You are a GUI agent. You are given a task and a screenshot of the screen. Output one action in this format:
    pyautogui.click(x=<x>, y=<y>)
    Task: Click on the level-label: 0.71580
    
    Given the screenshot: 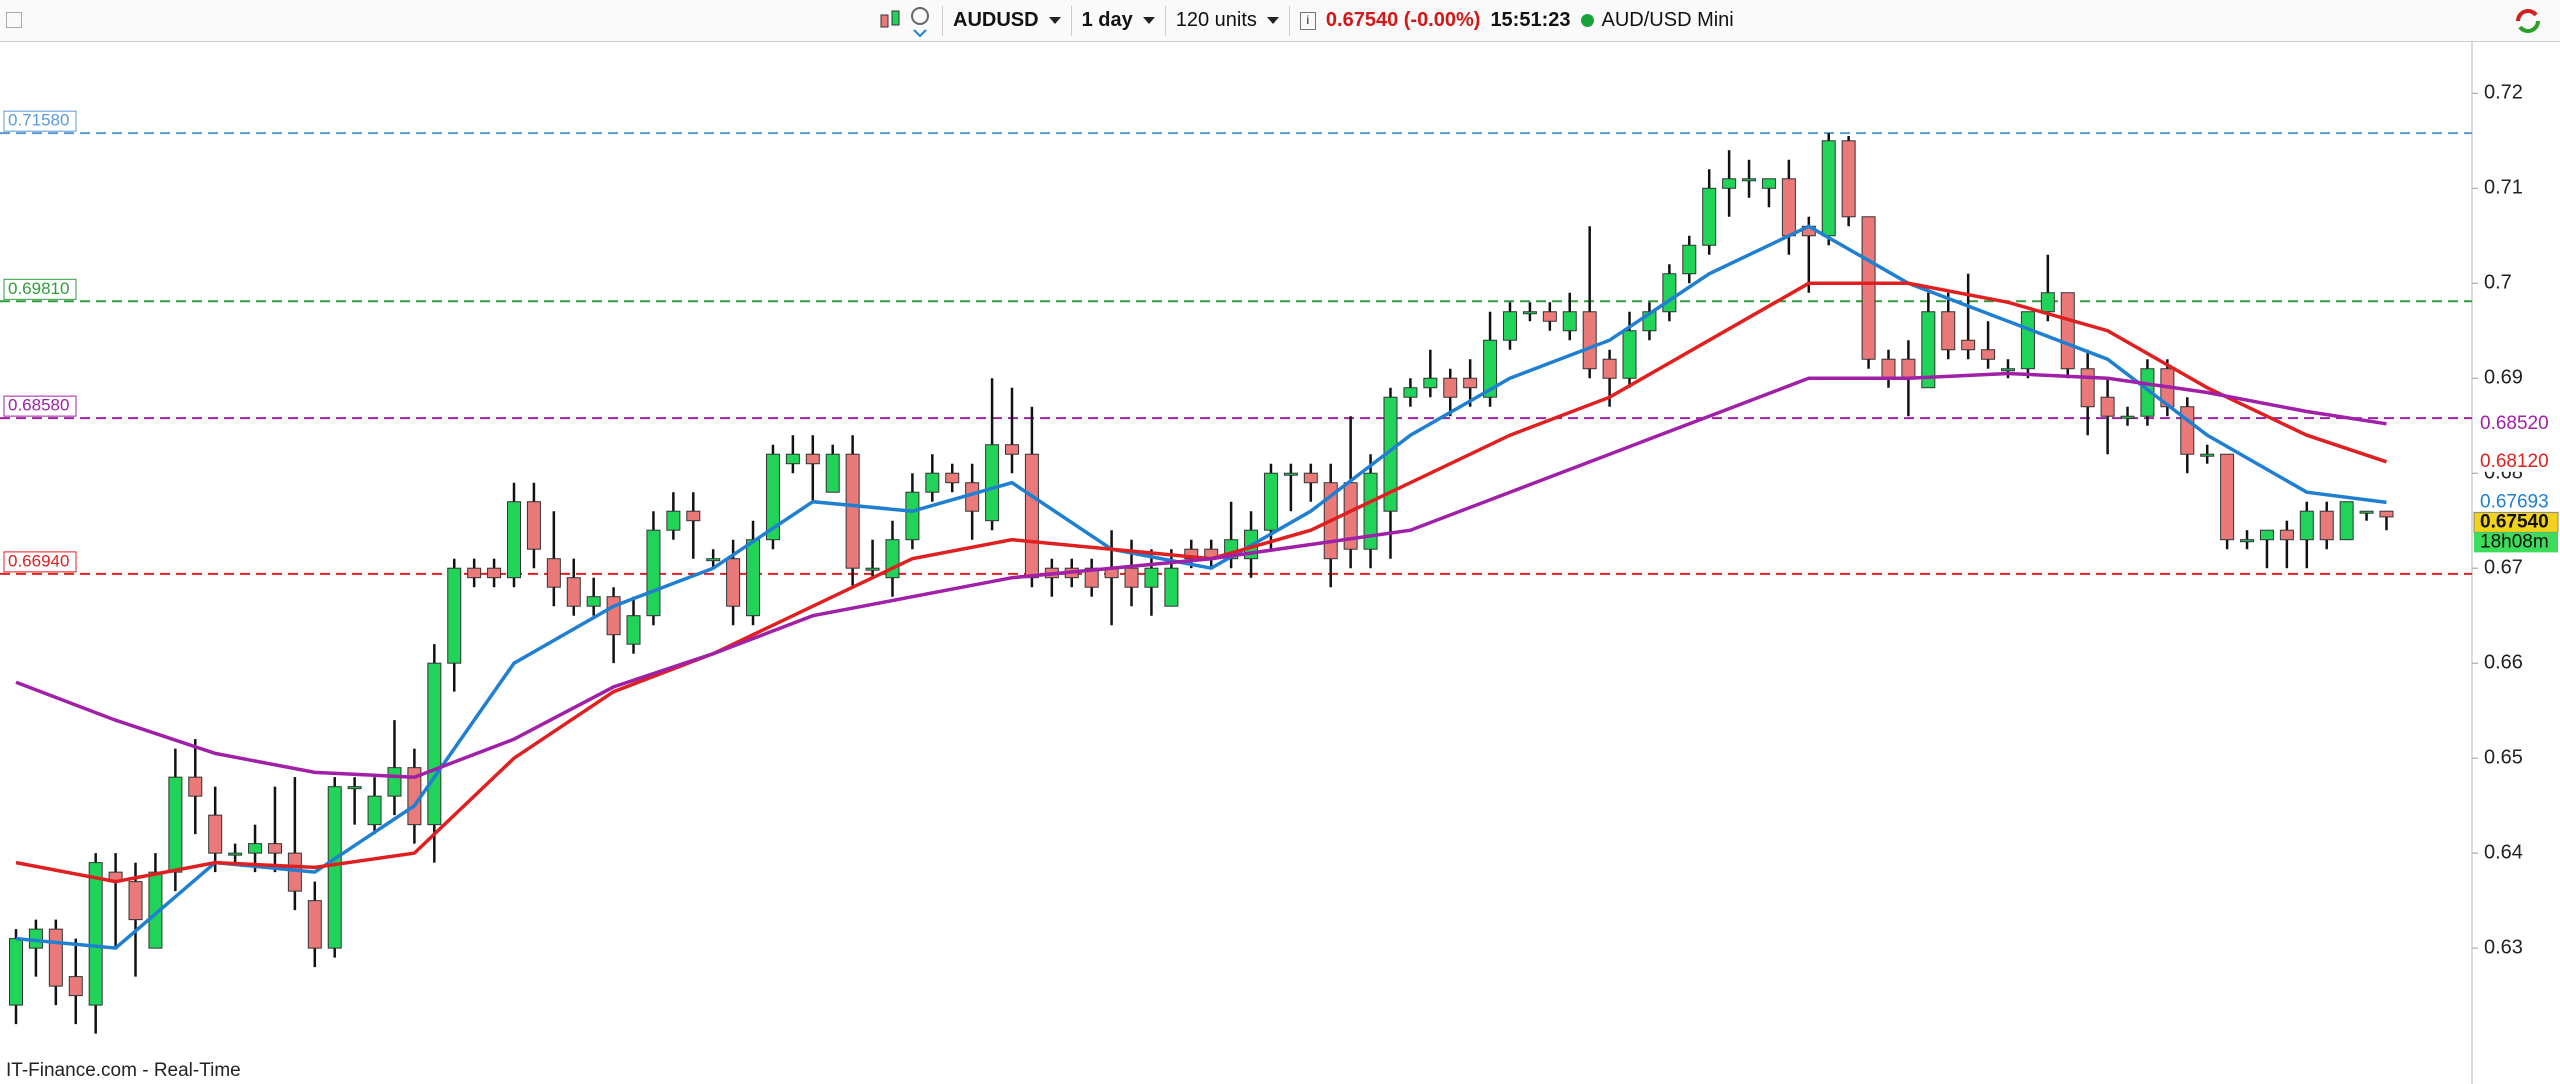 What is the action you would take?
    pyautogui.click(x=38, y=120)
    